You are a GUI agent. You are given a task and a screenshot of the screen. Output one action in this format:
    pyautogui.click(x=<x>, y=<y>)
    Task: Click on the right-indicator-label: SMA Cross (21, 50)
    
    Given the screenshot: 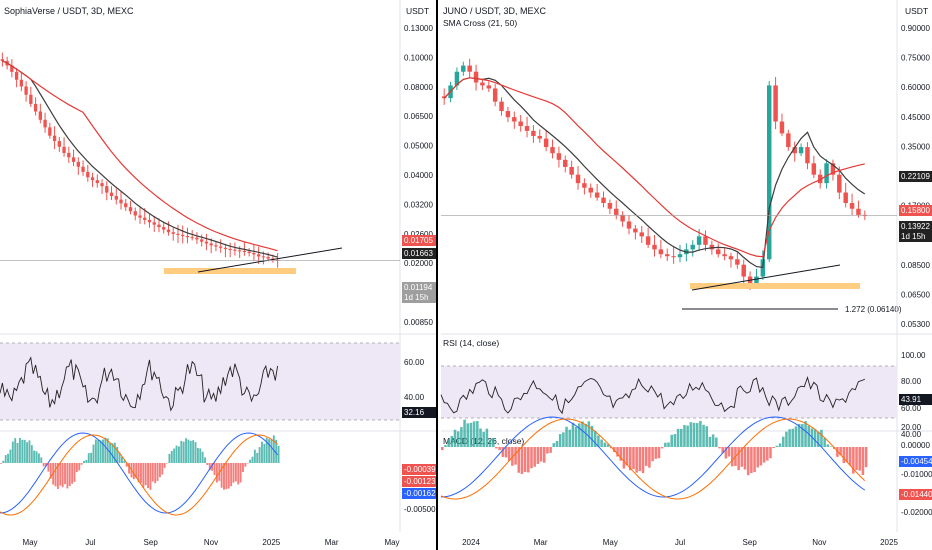 What is the action you would take?
    pyautogui.click(x=480, y=23)
    